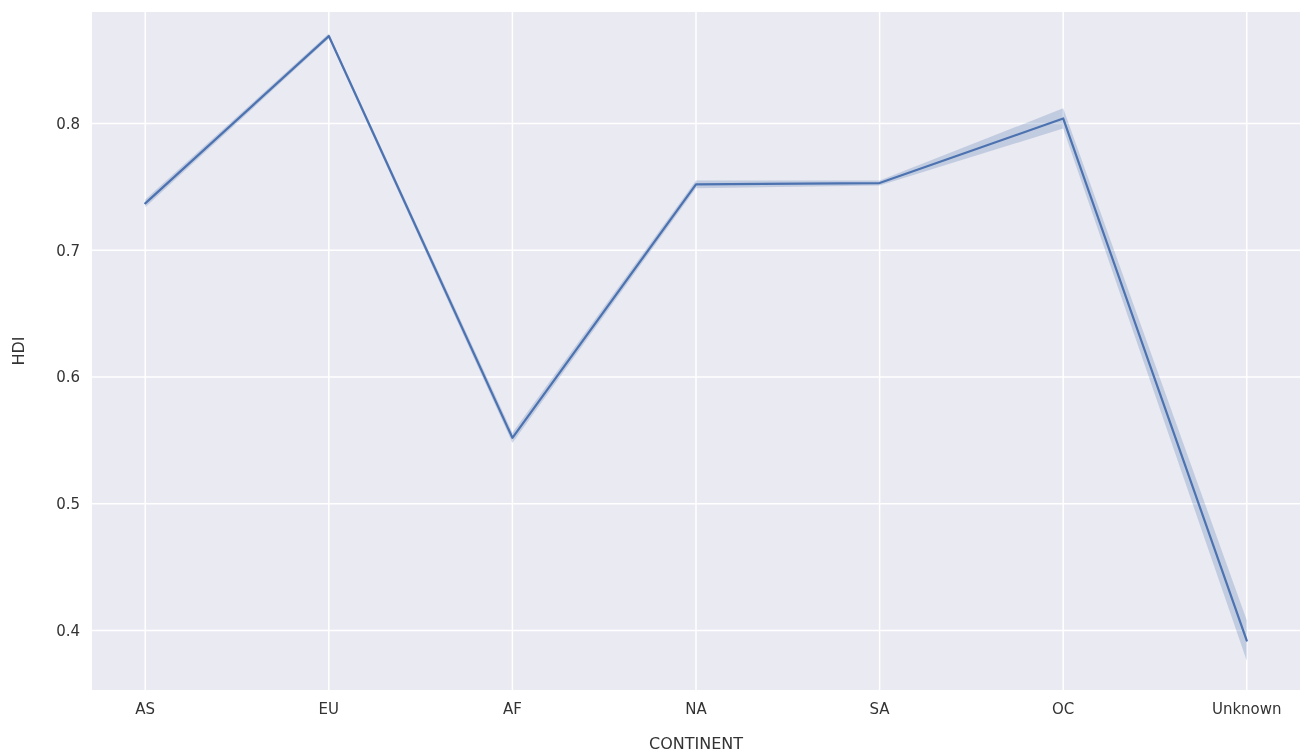  I want to click on y-tick-label: 0.4, so click(68, 630).